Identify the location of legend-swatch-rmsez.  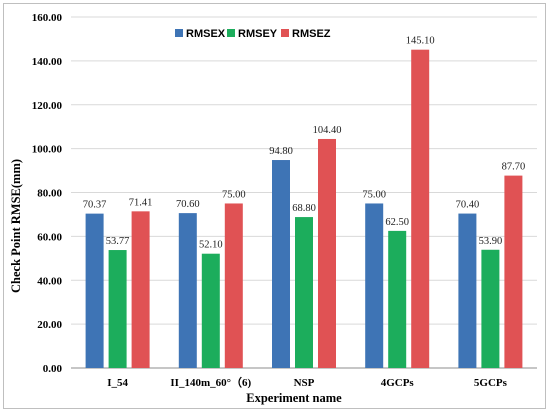
(285, 33).